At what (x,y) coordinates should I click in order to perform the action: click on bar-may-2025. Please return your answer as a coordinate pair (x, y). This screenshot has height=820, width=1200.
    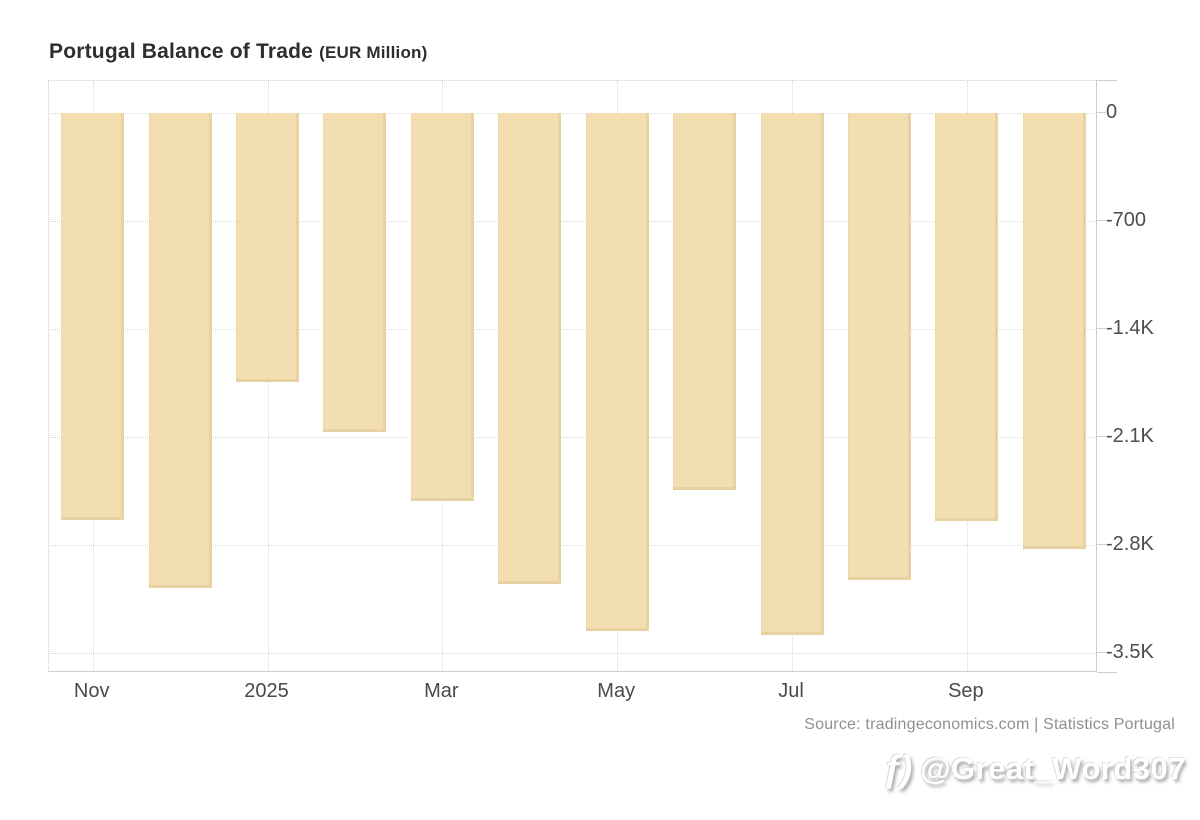
    Looking at the image, I should click on (617, 372).